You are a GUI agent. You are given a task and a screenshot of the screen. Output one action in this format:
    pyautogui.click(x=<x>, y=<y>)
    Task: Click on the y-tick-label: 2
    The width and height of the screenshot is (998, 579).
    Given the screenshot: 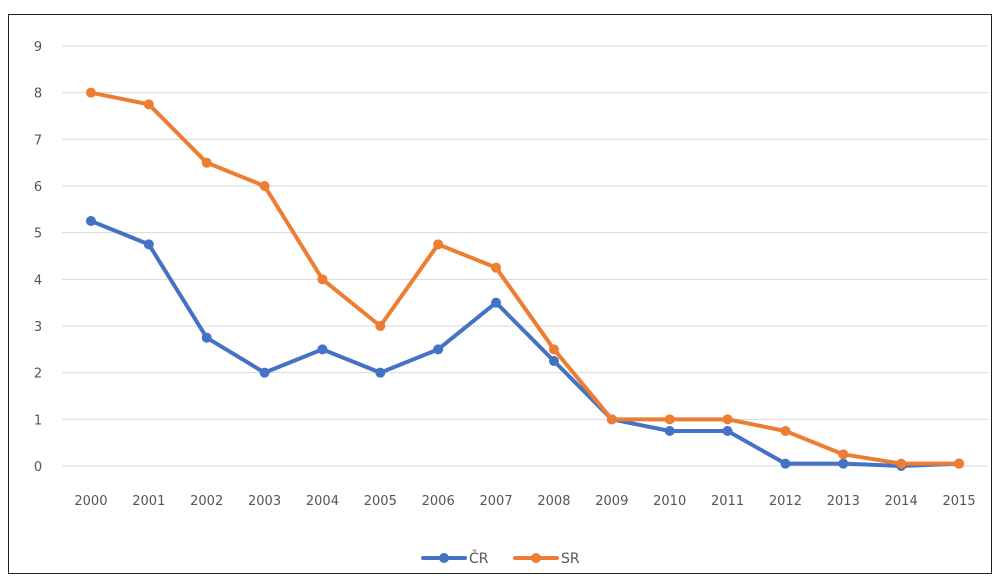 What is the action you would take?
    pyautogui.click(x=38, y=374)
    